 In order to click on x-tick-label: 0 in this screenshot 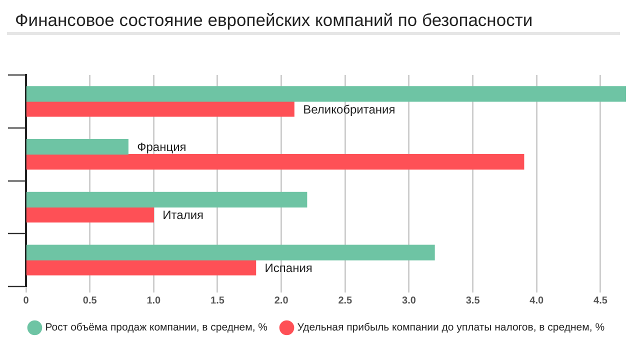, I will do `click(26, 300)`.